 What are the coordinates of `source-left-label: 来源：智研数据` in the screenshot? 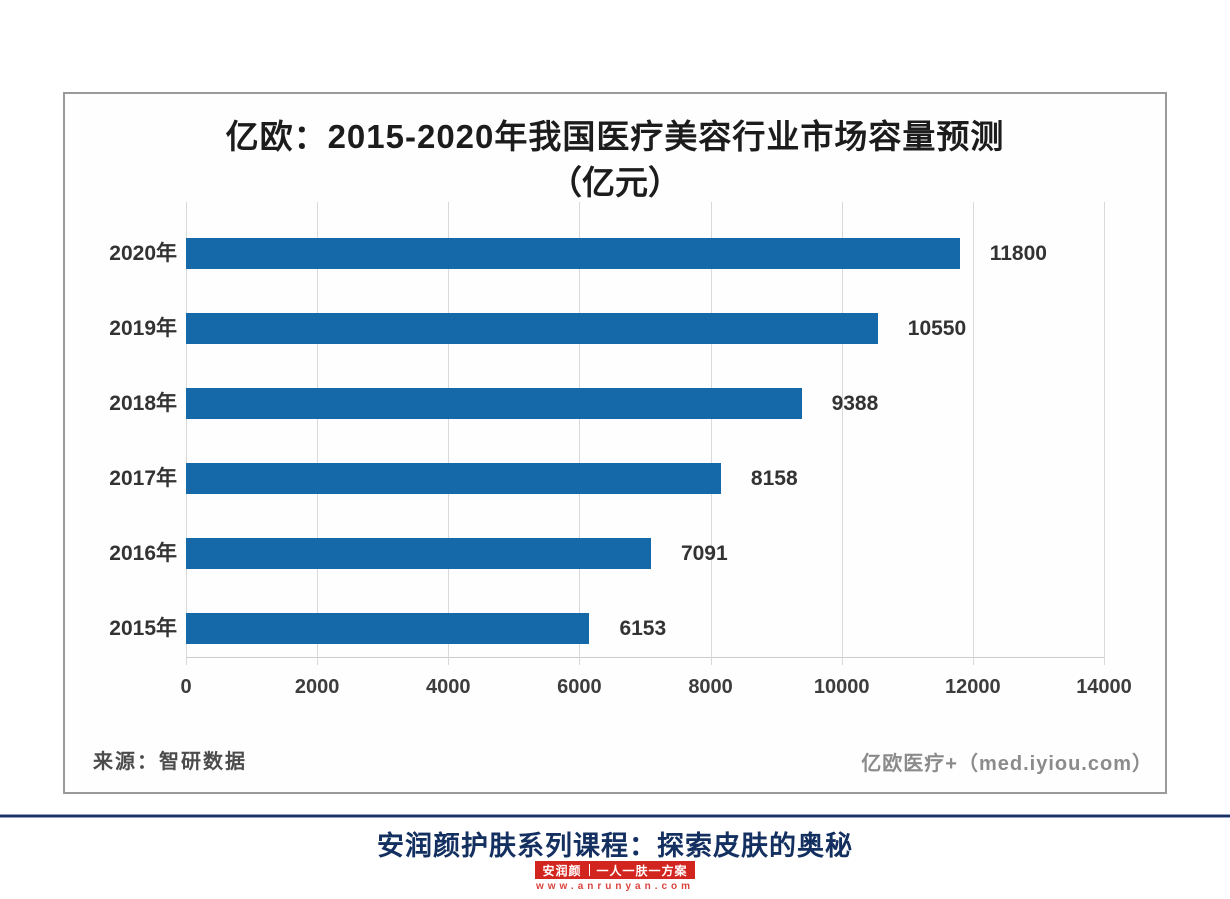 It's located at (170, 762).